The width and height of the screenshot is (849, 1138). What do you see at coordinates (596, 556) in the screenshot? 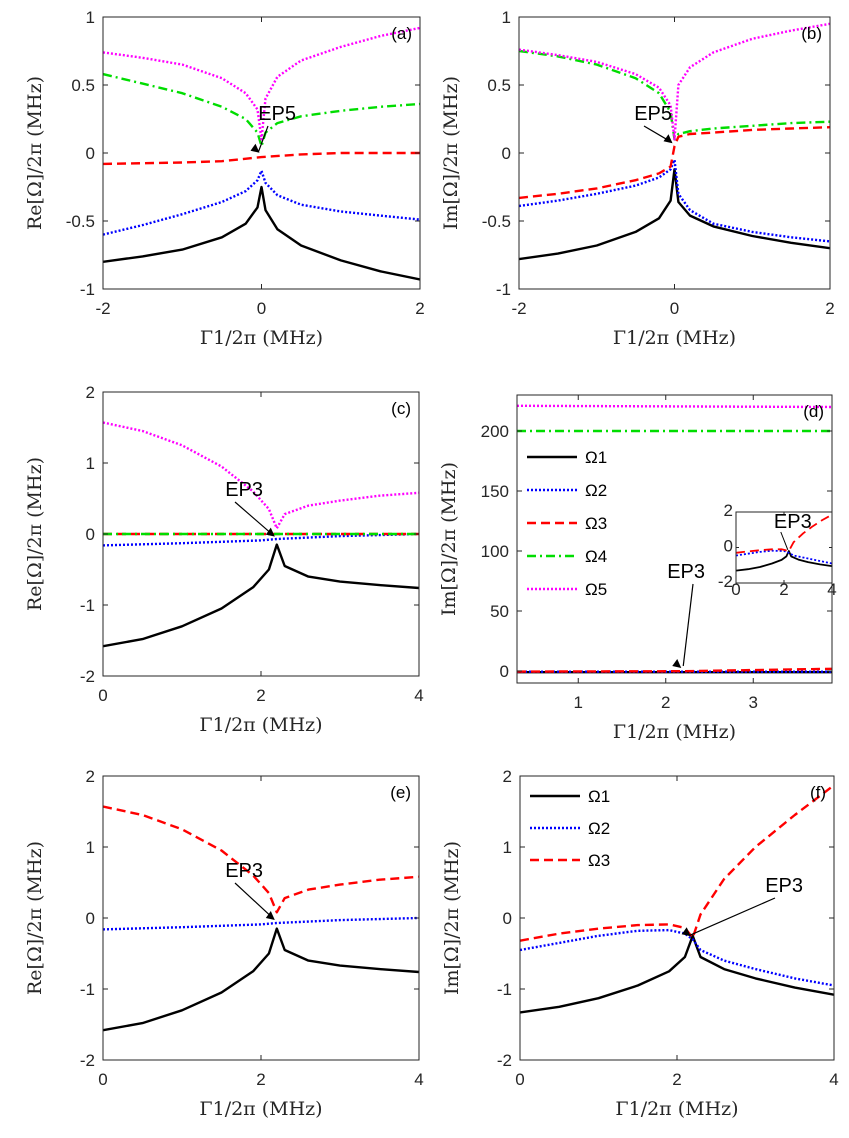
I see `legend-label: Ω4` at bounding box center [596, 556].